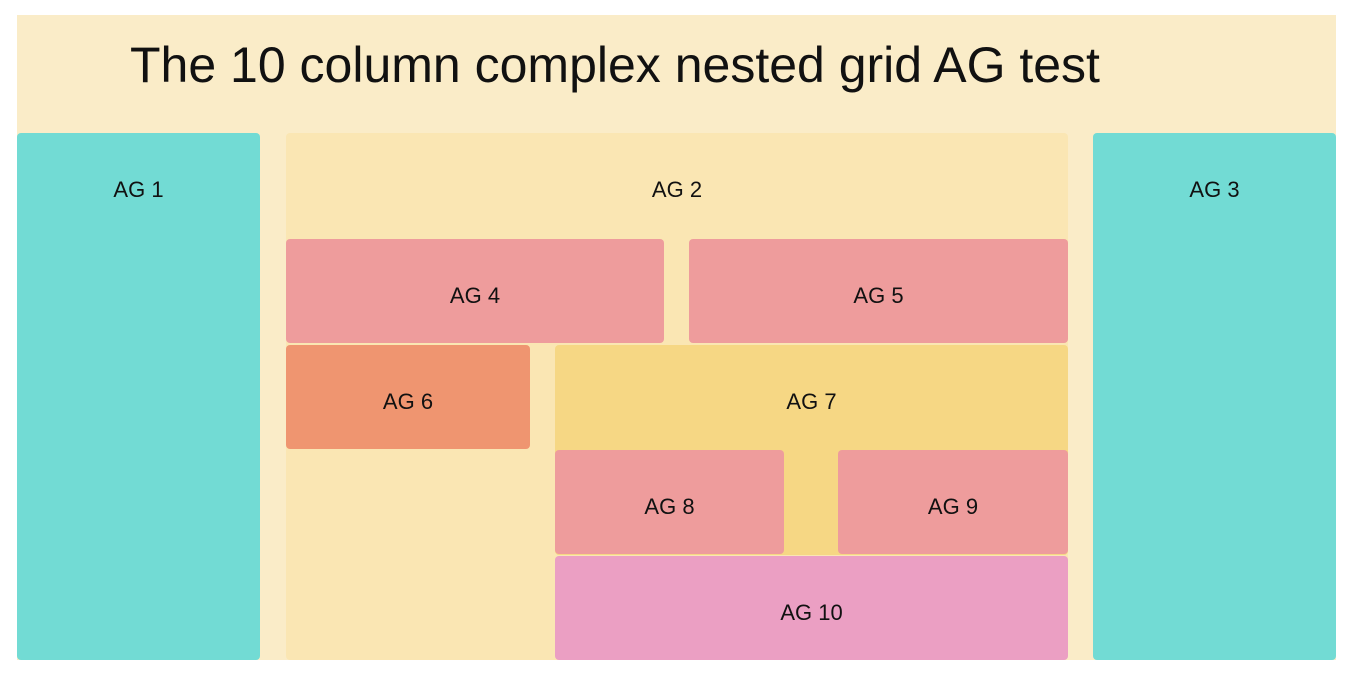  I want to click on grid-item-ag8: AG 8, so click(669, 502).